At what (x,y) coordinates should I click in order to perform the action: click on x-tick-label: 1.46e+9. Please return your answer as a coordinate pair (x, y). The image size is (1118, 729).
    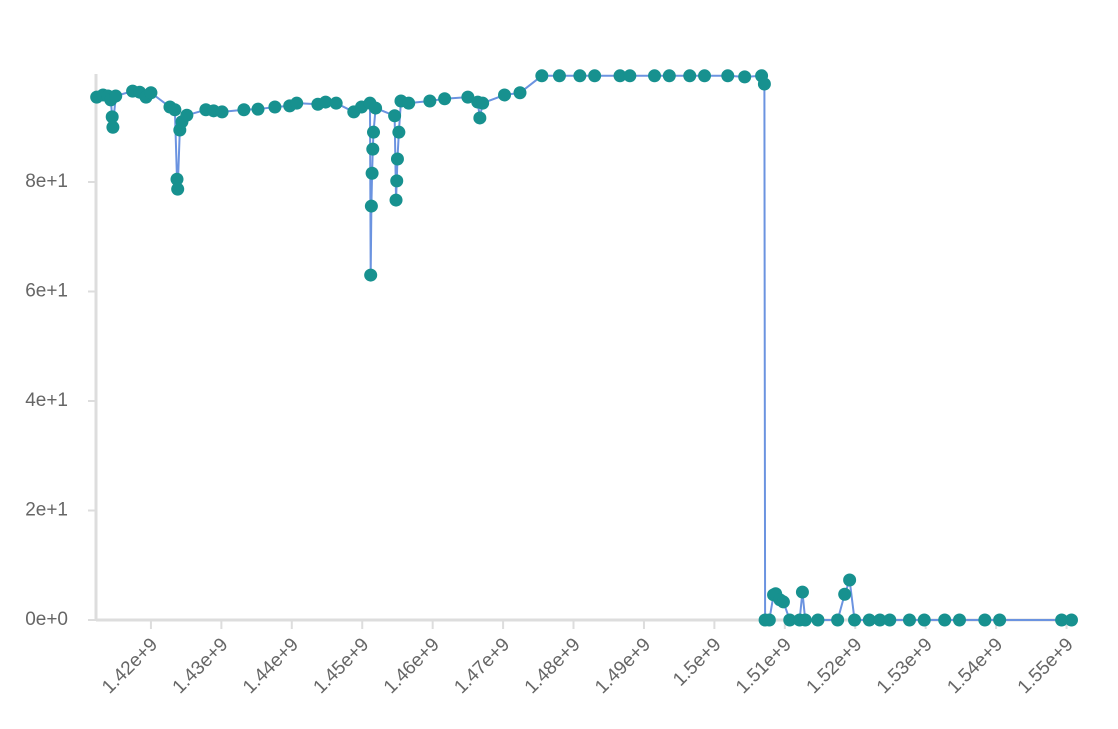
    Looking at the image, I should click on (412, 666).